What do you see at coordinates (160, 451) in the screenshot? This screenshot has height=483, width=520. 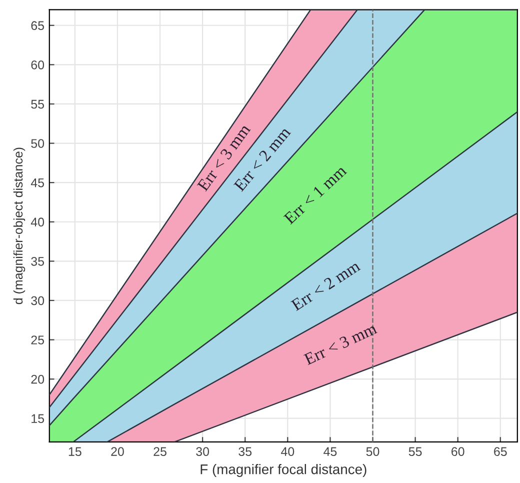 I see `x-tick-label: 25` at bounding box center [160, 451].